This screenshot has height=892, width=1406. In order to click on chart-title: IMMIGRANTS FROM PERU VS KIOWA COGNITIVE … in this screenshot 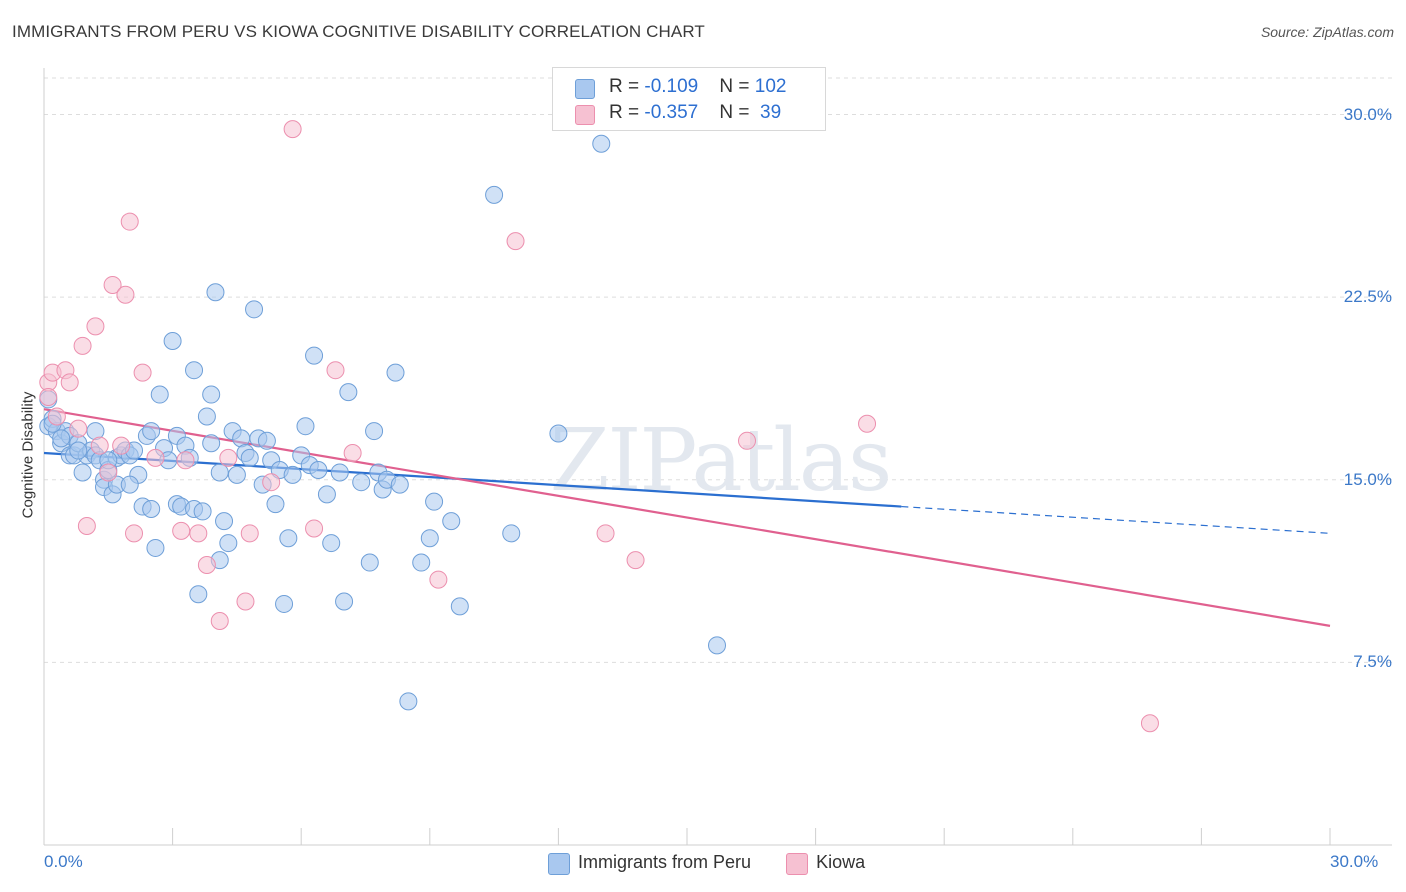, I will do `click(358, 31)`.